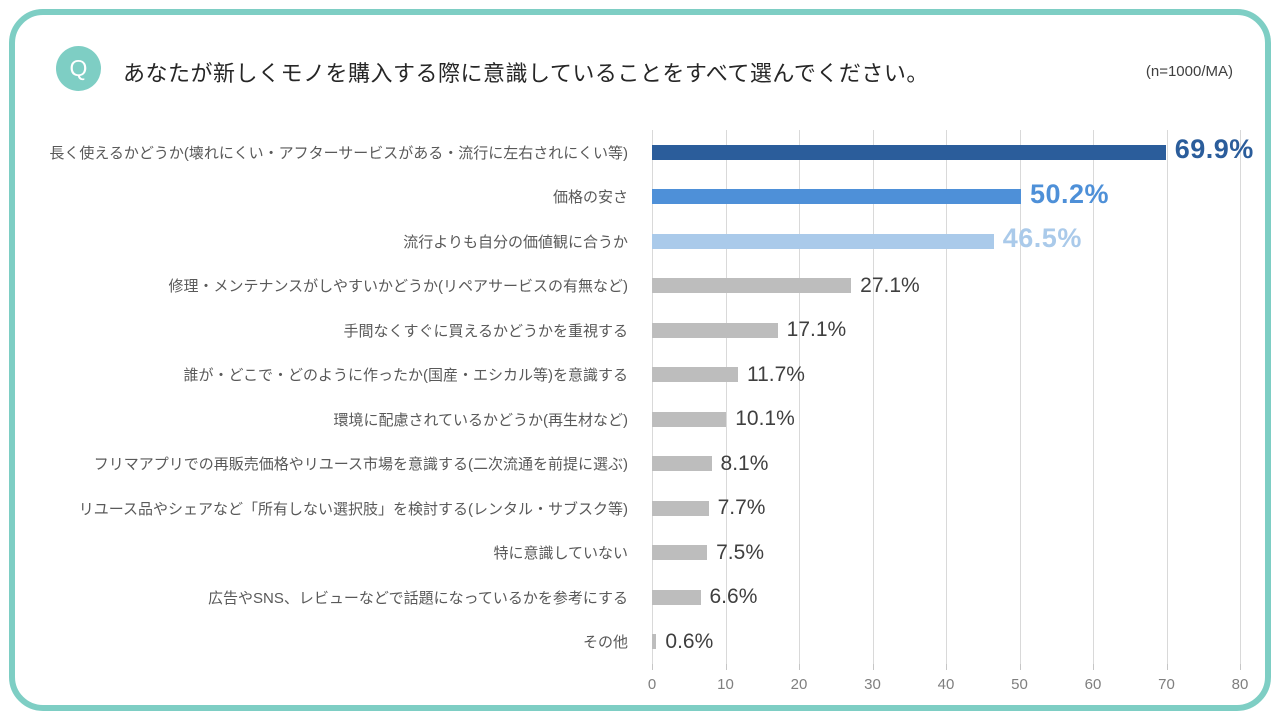  What do you see at coordinates (418, 598) in the screenshot?
I see `category-label: 広告やSNS、レビューなどで話題になっているかを参考にする` at bounding box center [418, 598].